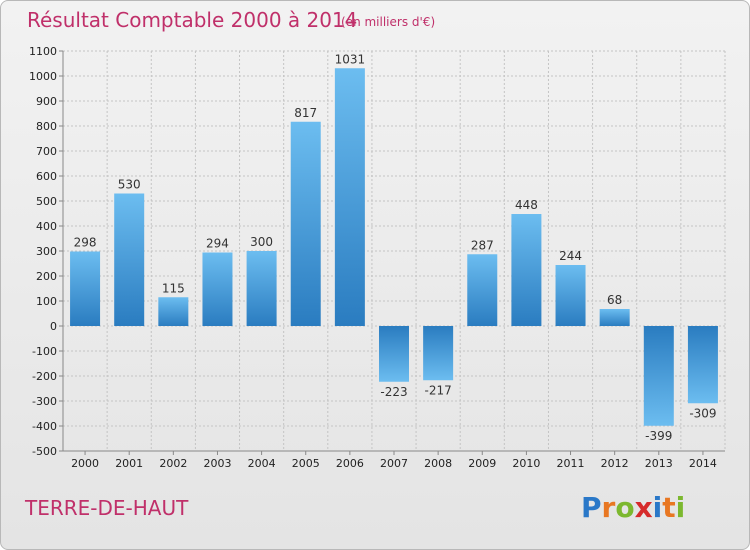  What do you see at coordinates (46, 301) in the screenshot?
I see `y-tick-label: 100` at bounding box center [46, 301].